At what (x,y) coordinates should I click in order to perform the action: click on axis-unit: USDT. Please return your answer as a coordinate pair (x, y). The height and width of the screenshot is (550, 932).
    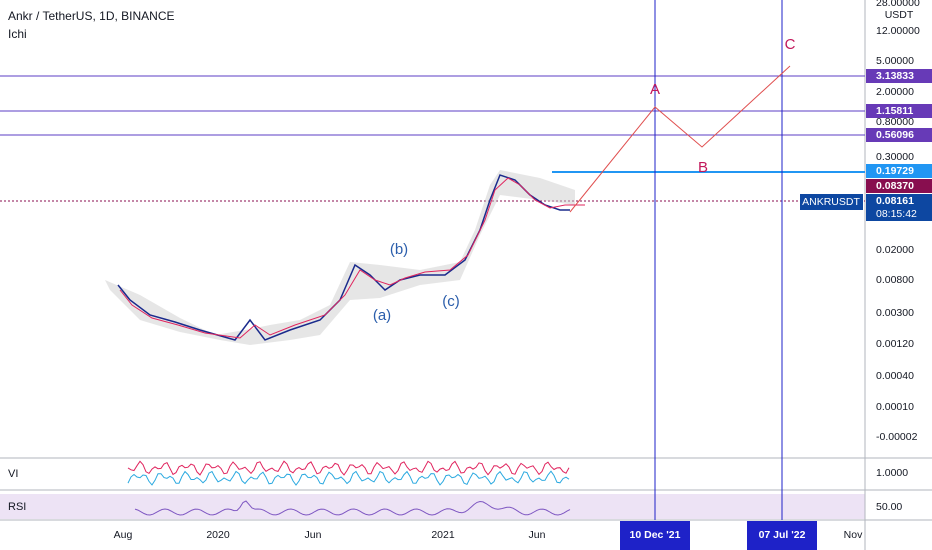
    Looking at the image, I should click on (899, 15).